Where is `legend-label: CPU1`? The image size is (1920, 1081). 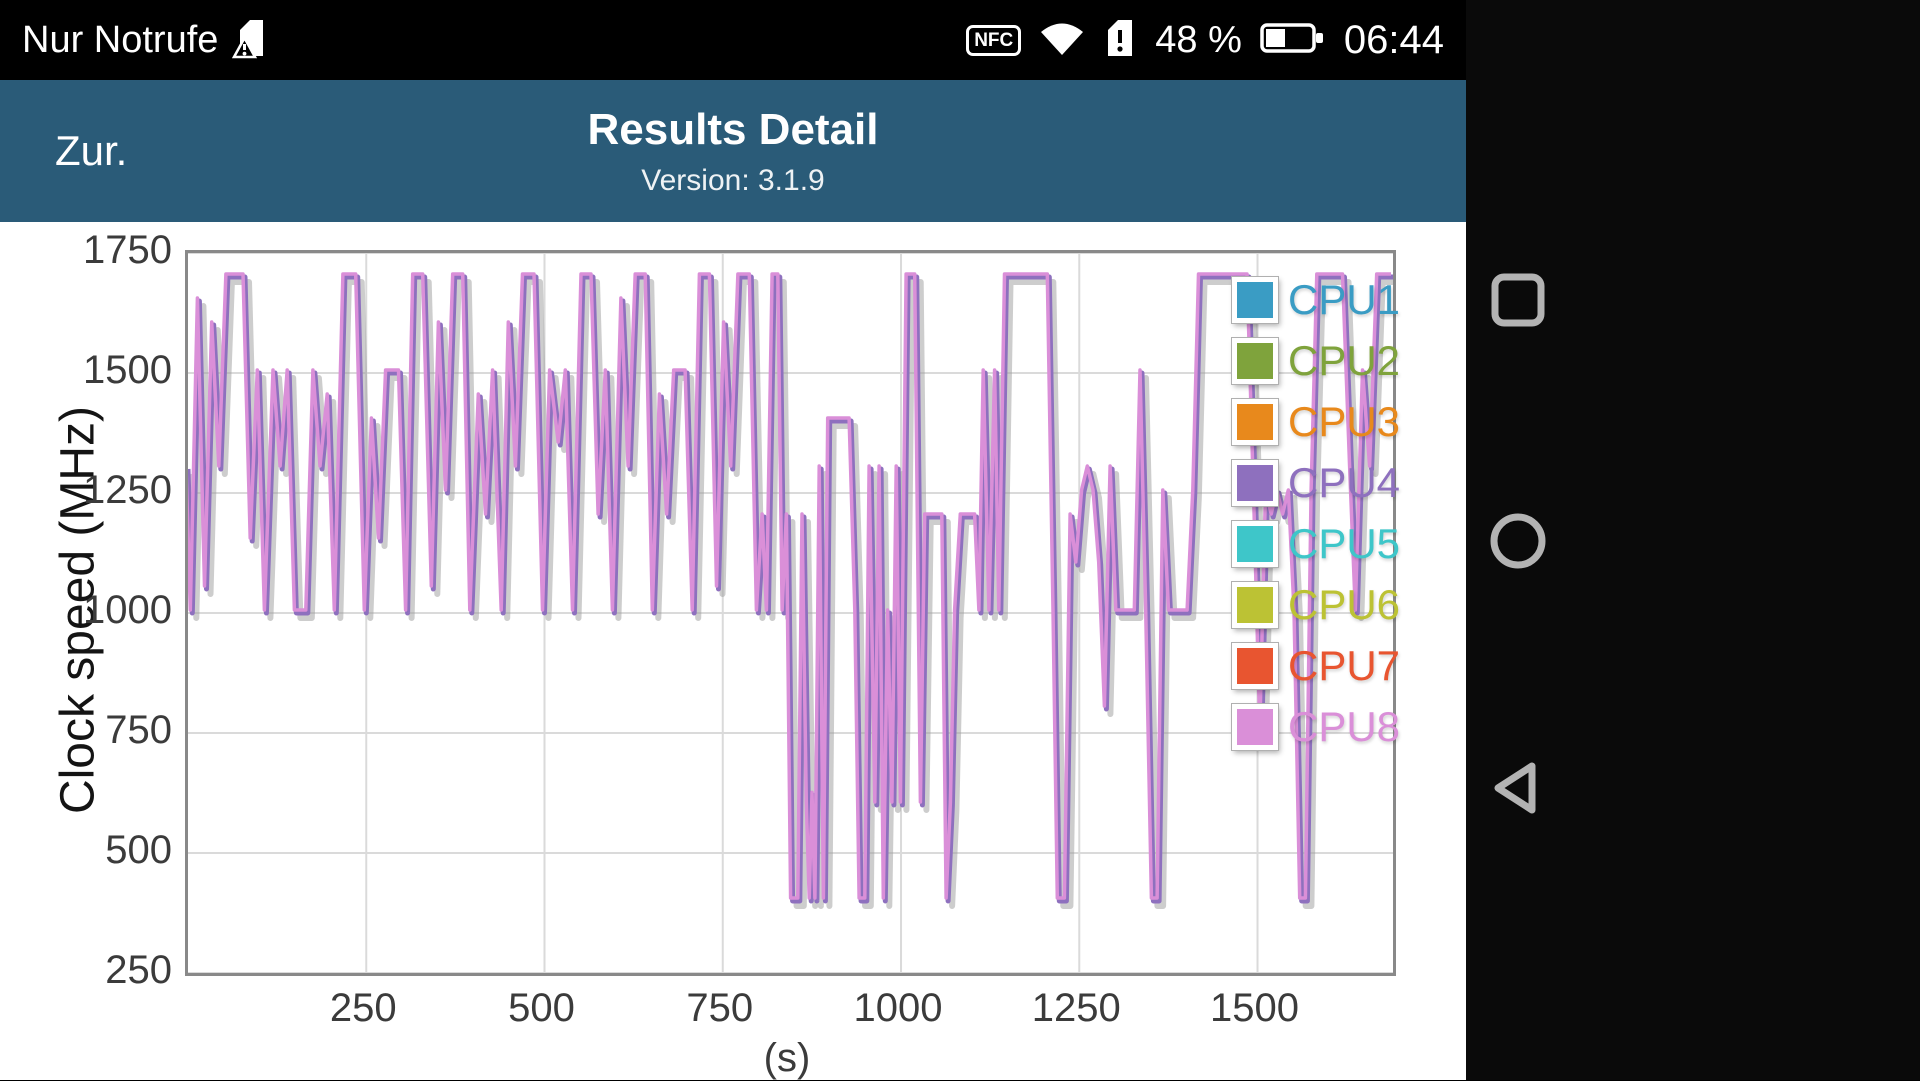 legend-label: CPU1 is located at coordinates (1344, 299).